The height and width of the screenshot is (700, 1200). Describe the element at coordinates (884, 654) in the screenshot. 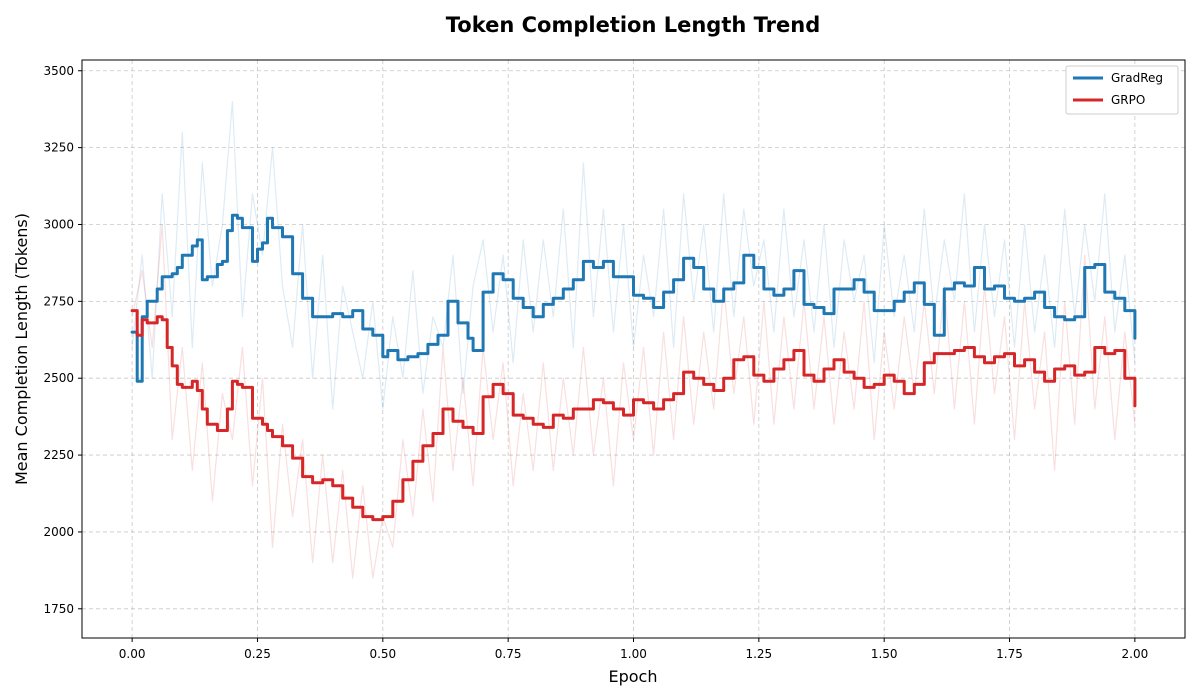

I see `x-tick-label-6: 1.50` at that location.